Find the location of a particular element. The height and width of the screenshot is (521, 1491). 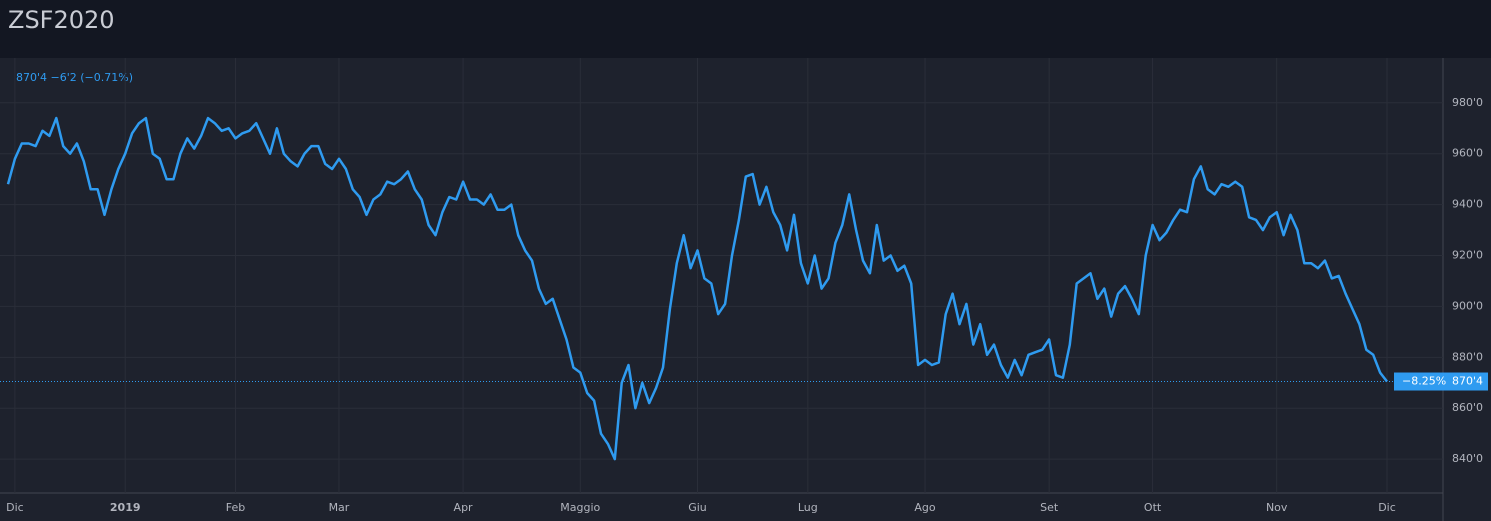

x-tick-label: Lug is located at coordinates (808, 507).